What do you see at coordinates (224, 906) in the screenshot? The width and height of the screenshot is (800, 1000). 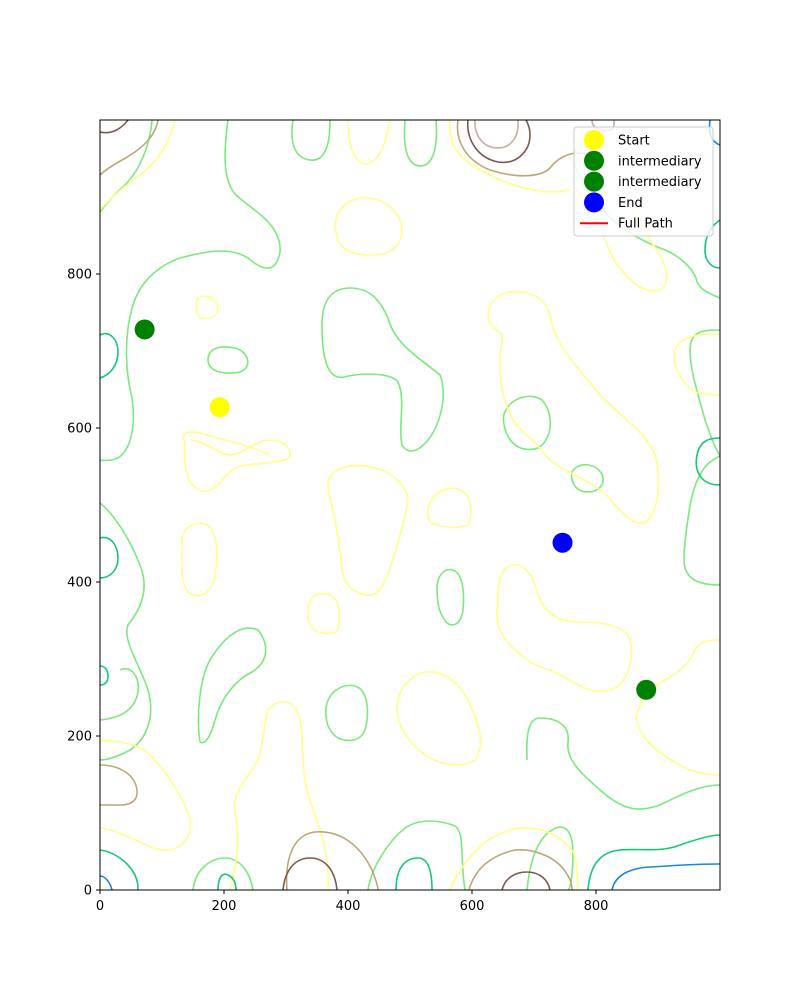 I see `x-tick-label: 200` at bounding box center [224, 906].